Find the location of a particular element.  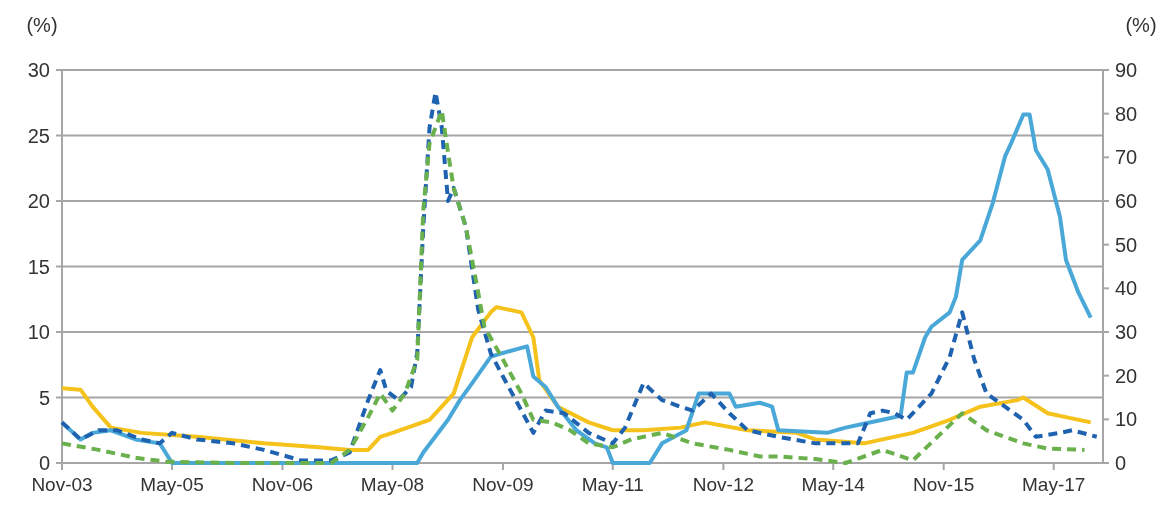

y2-tick-label: 0 is located at coordinates (1121, 463).